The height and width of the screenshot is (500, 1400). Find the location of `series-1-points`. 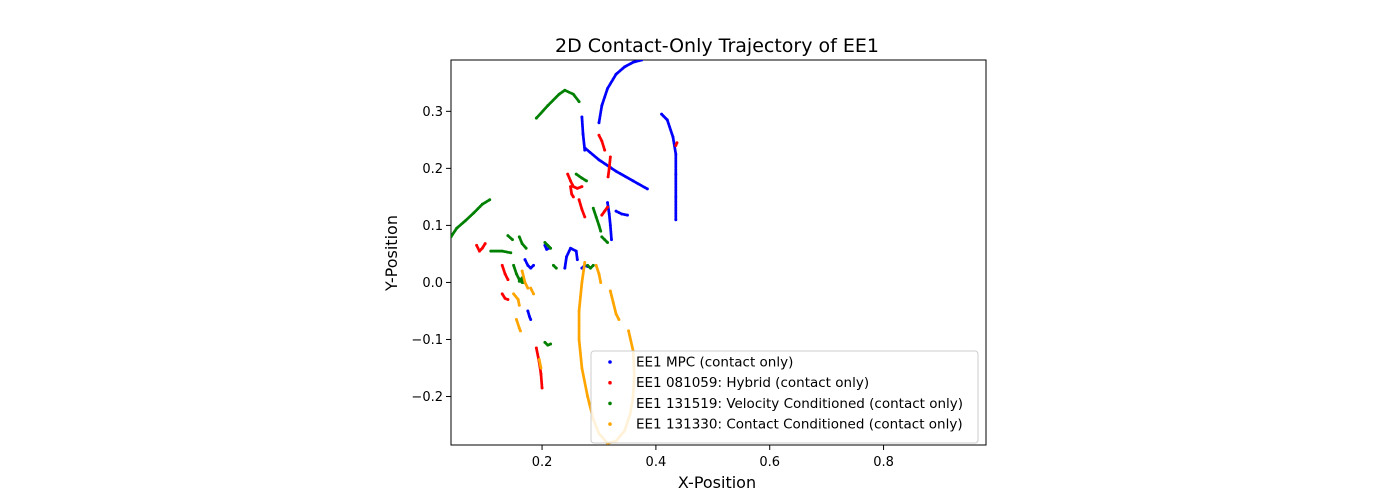

series-1-points is located at coordinates (577, 261).